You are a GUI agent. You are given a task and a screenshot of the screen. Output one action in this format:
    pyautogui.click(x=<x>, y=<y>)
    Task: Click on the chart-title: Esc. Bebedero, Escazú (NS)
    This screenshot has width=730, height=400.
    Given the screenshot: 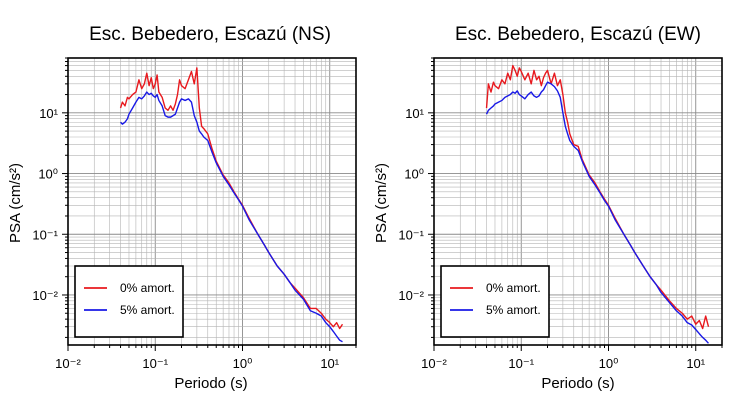 What is the action you would take?
    pyautogui.click(x=210, y=34)
    